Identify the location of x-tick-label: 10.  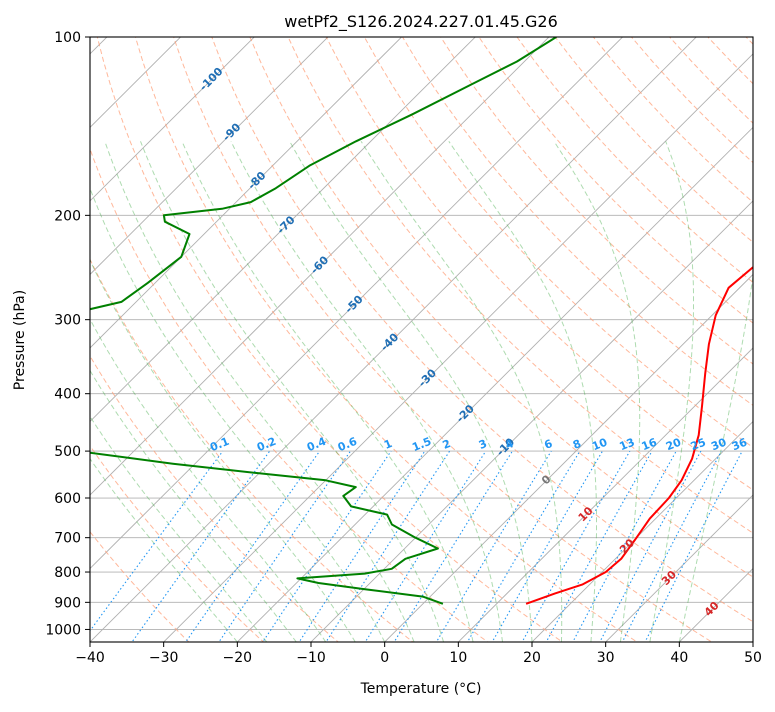
(458, 658).